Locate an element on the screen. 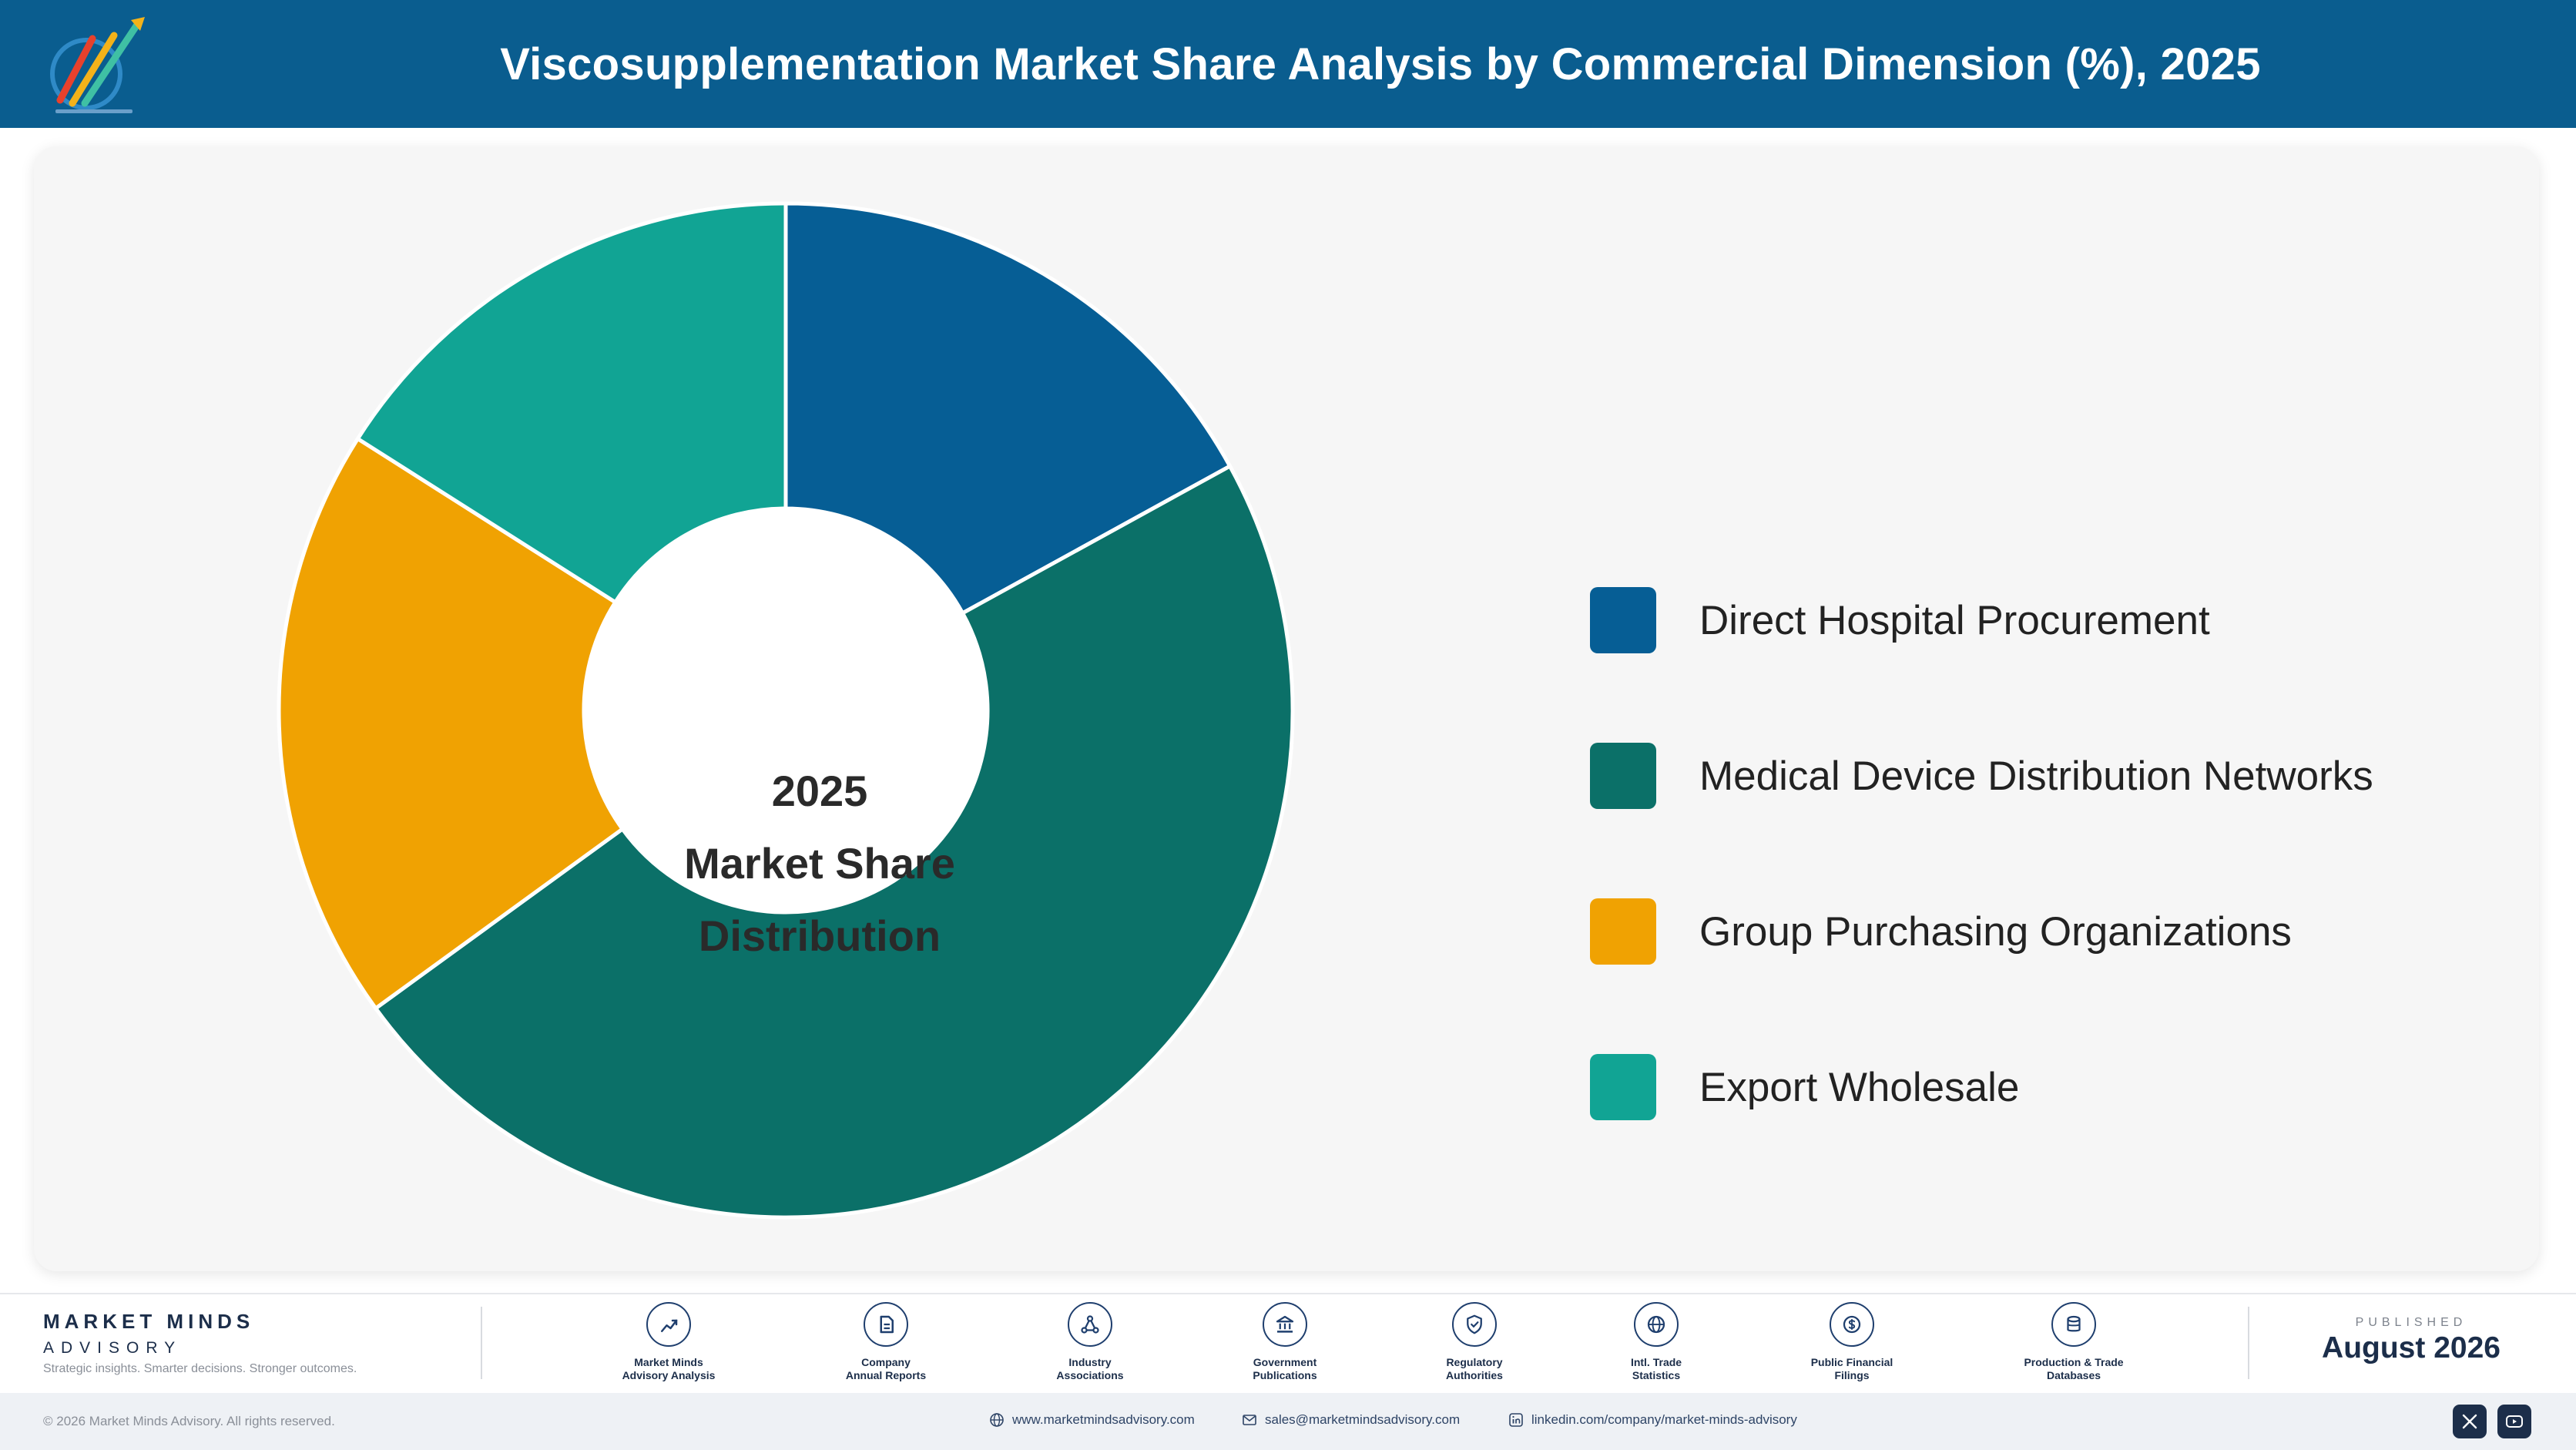 The width and height of the screenshot is (2576, 1450). legend-label: Group Purchasing Organizations is located at coordinates (1995, 931).